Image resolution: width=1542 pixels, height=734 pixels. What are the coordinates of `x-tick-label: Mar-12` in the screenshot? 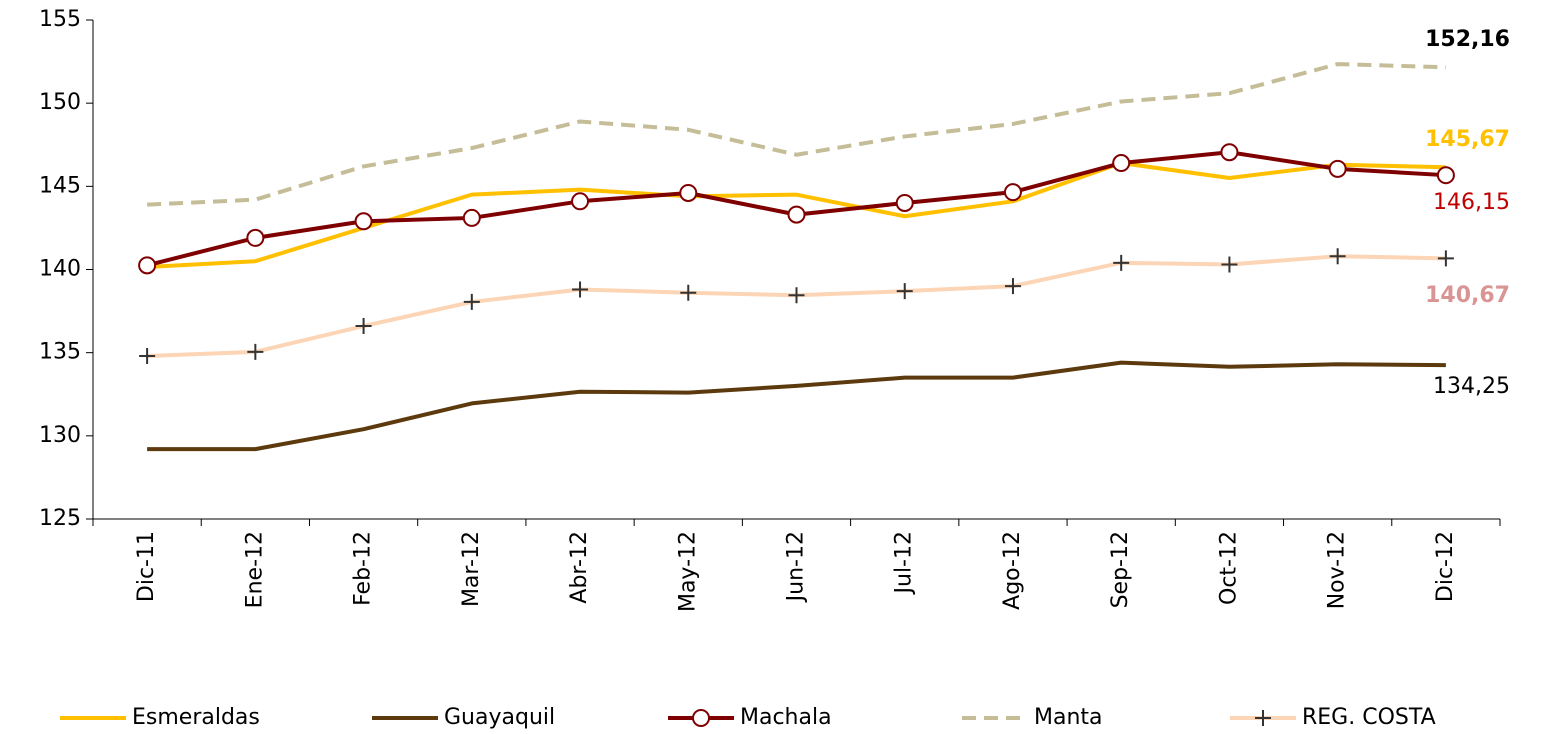 It's located at (471, 569).